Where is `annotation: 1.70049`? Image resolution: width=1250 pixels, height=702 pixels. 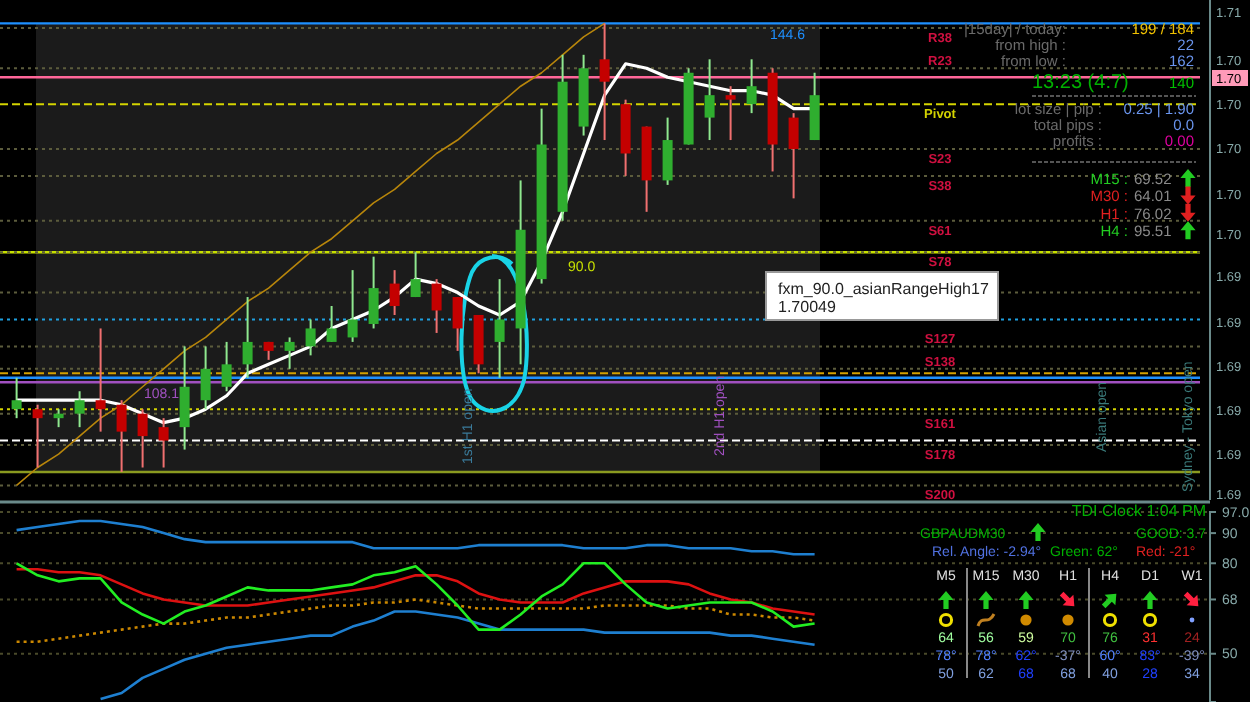
annotation: 1.70049 is located at coordinates (807, 307).